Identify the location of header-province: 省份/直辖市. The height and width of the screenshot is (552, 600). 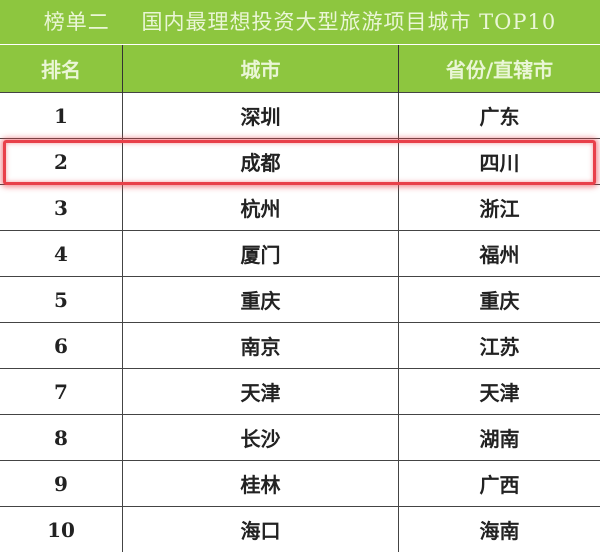
(499, 69).